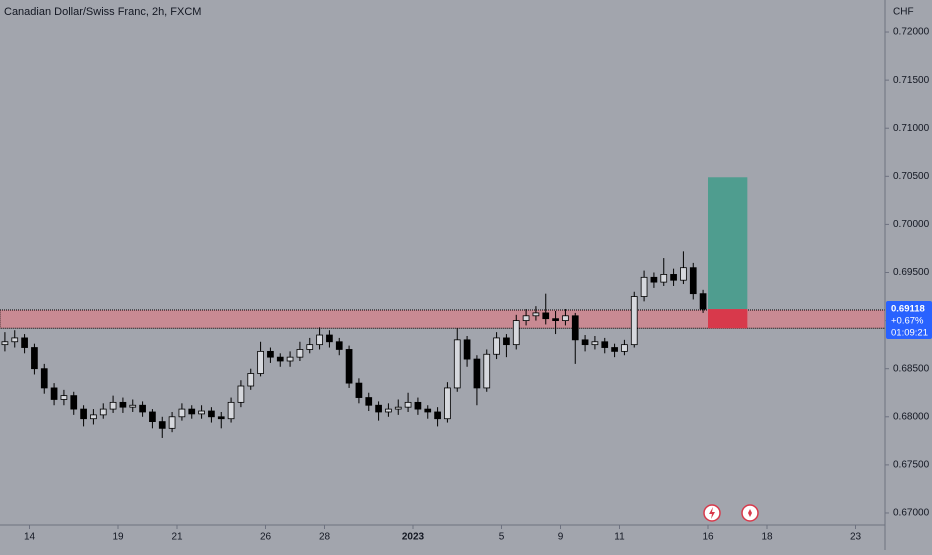 This screenshot has width=932, height=555. What do you see at coordinates (911, 32) in the screenshot?
I see `y-tick-label: 0.72000` at bounding box center [911, 32].